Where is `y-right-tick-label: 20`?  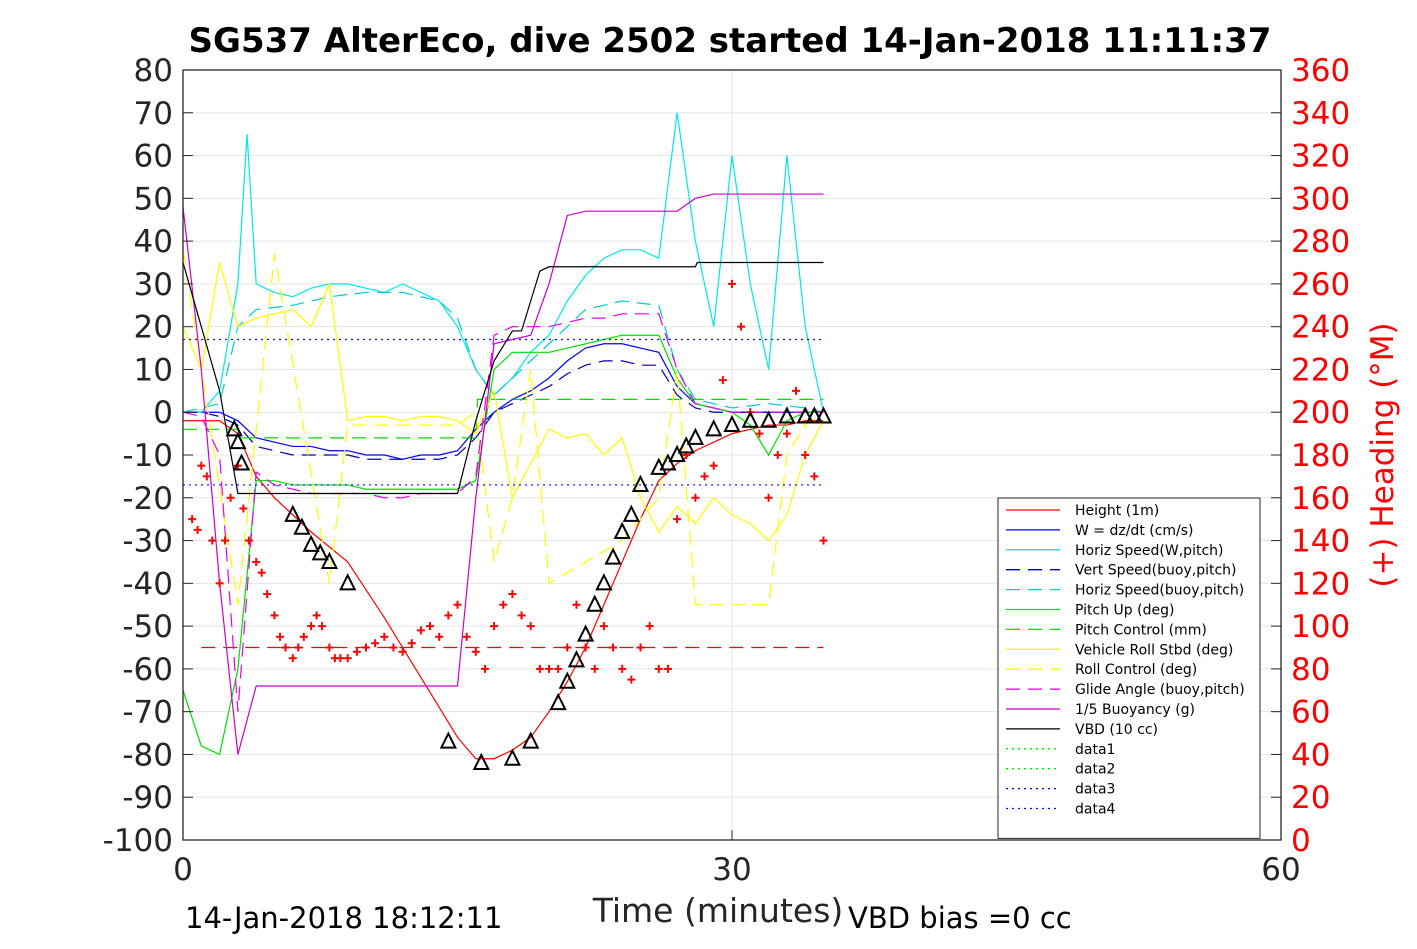
y-right-tick-label: 20 is located at coordinates (1310, 798).